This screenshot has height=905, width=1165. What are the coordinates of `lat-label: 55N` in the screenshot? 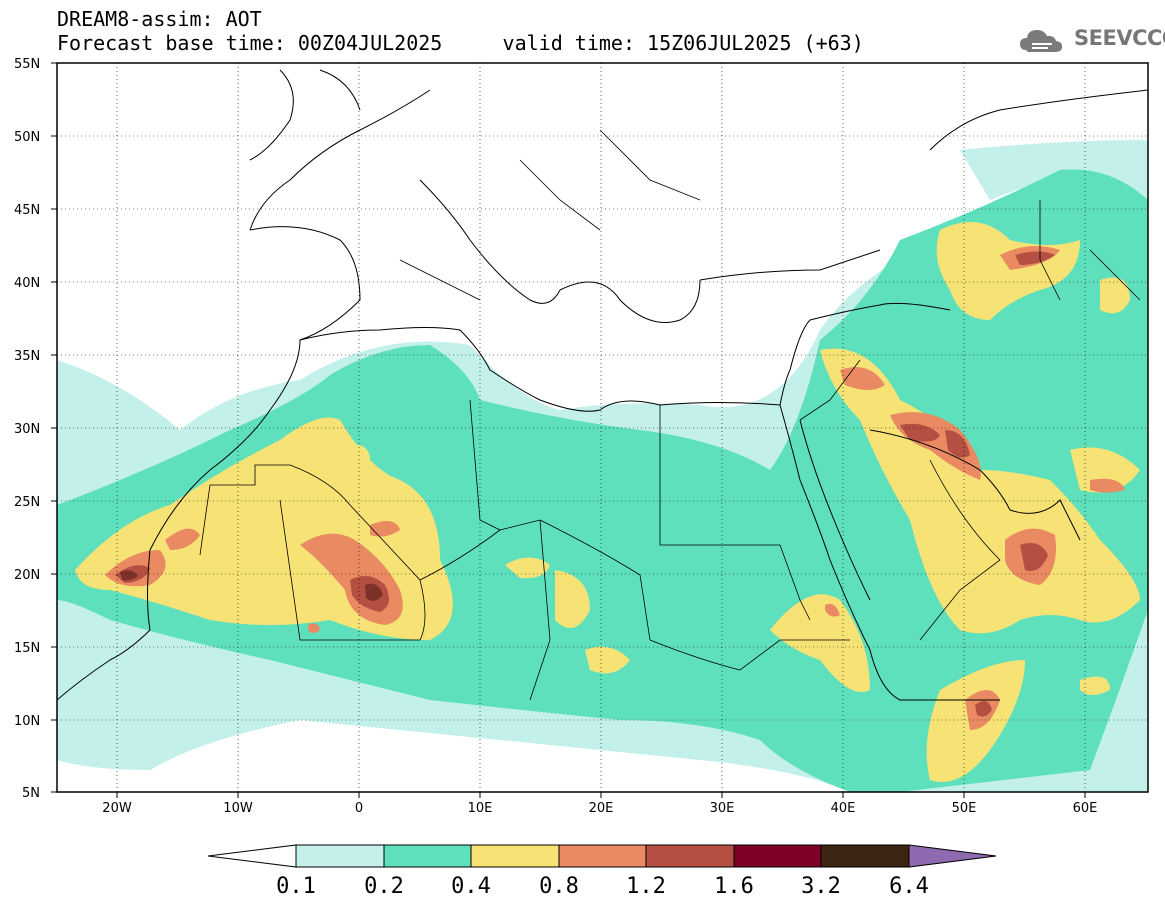 It's located at (27, 64).